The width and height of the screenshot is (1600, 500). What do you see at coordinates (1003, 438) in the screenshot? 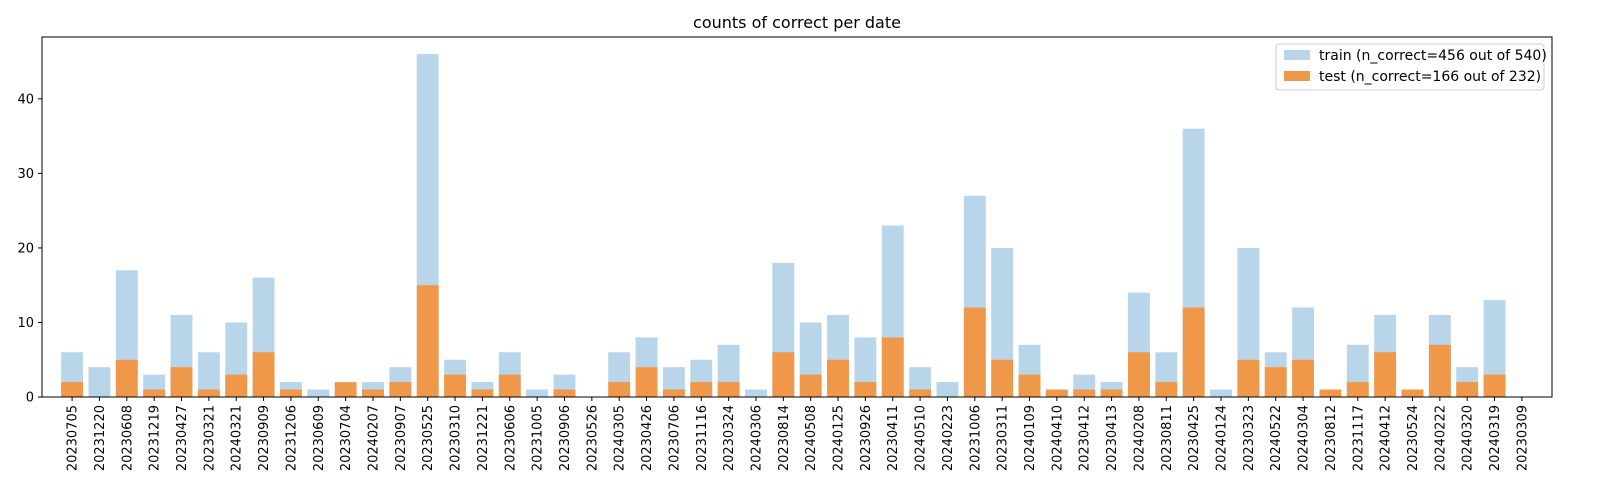
I see `x-tick-label: 20230311` at bounding box center [1003, 438].